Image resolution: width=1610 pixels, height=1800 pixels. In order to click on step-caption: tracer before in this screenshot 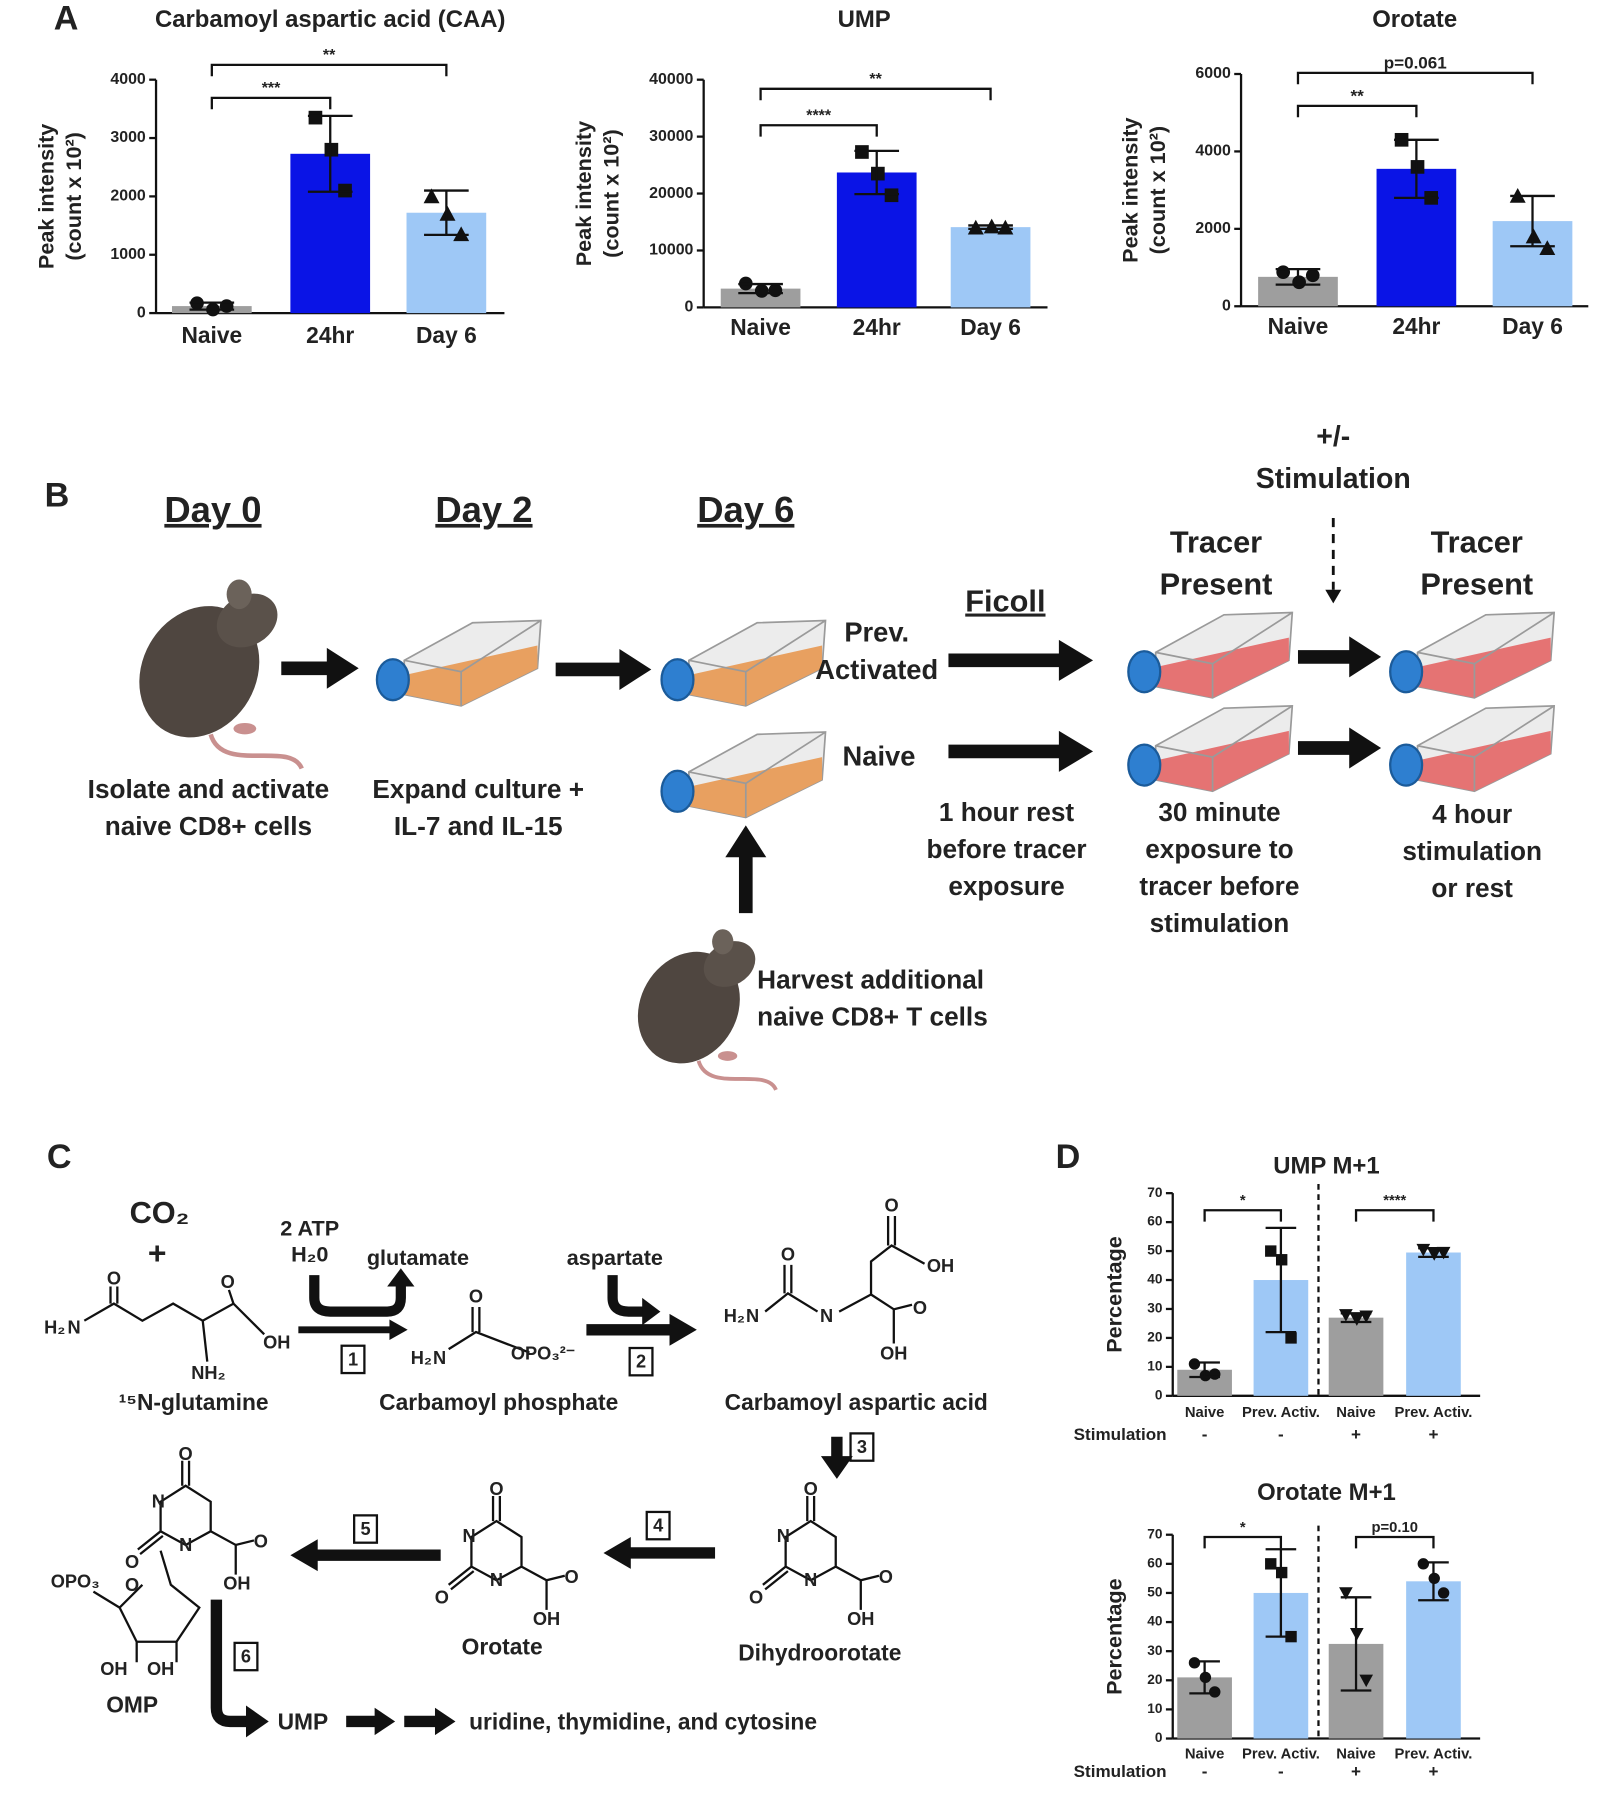, I will do `click(1219, 886)`.